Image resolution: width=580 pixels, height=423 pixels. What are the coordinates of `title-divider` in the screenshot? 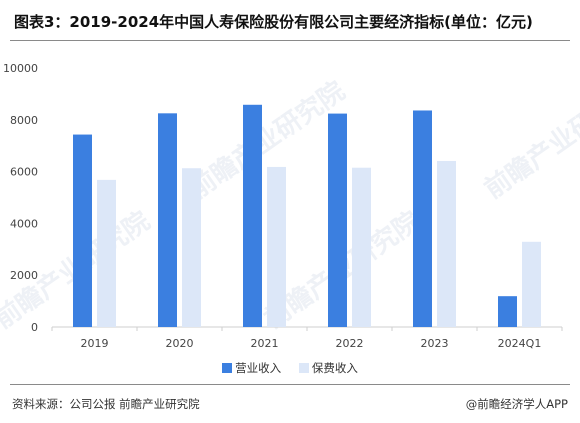 It's located at (290, 40).